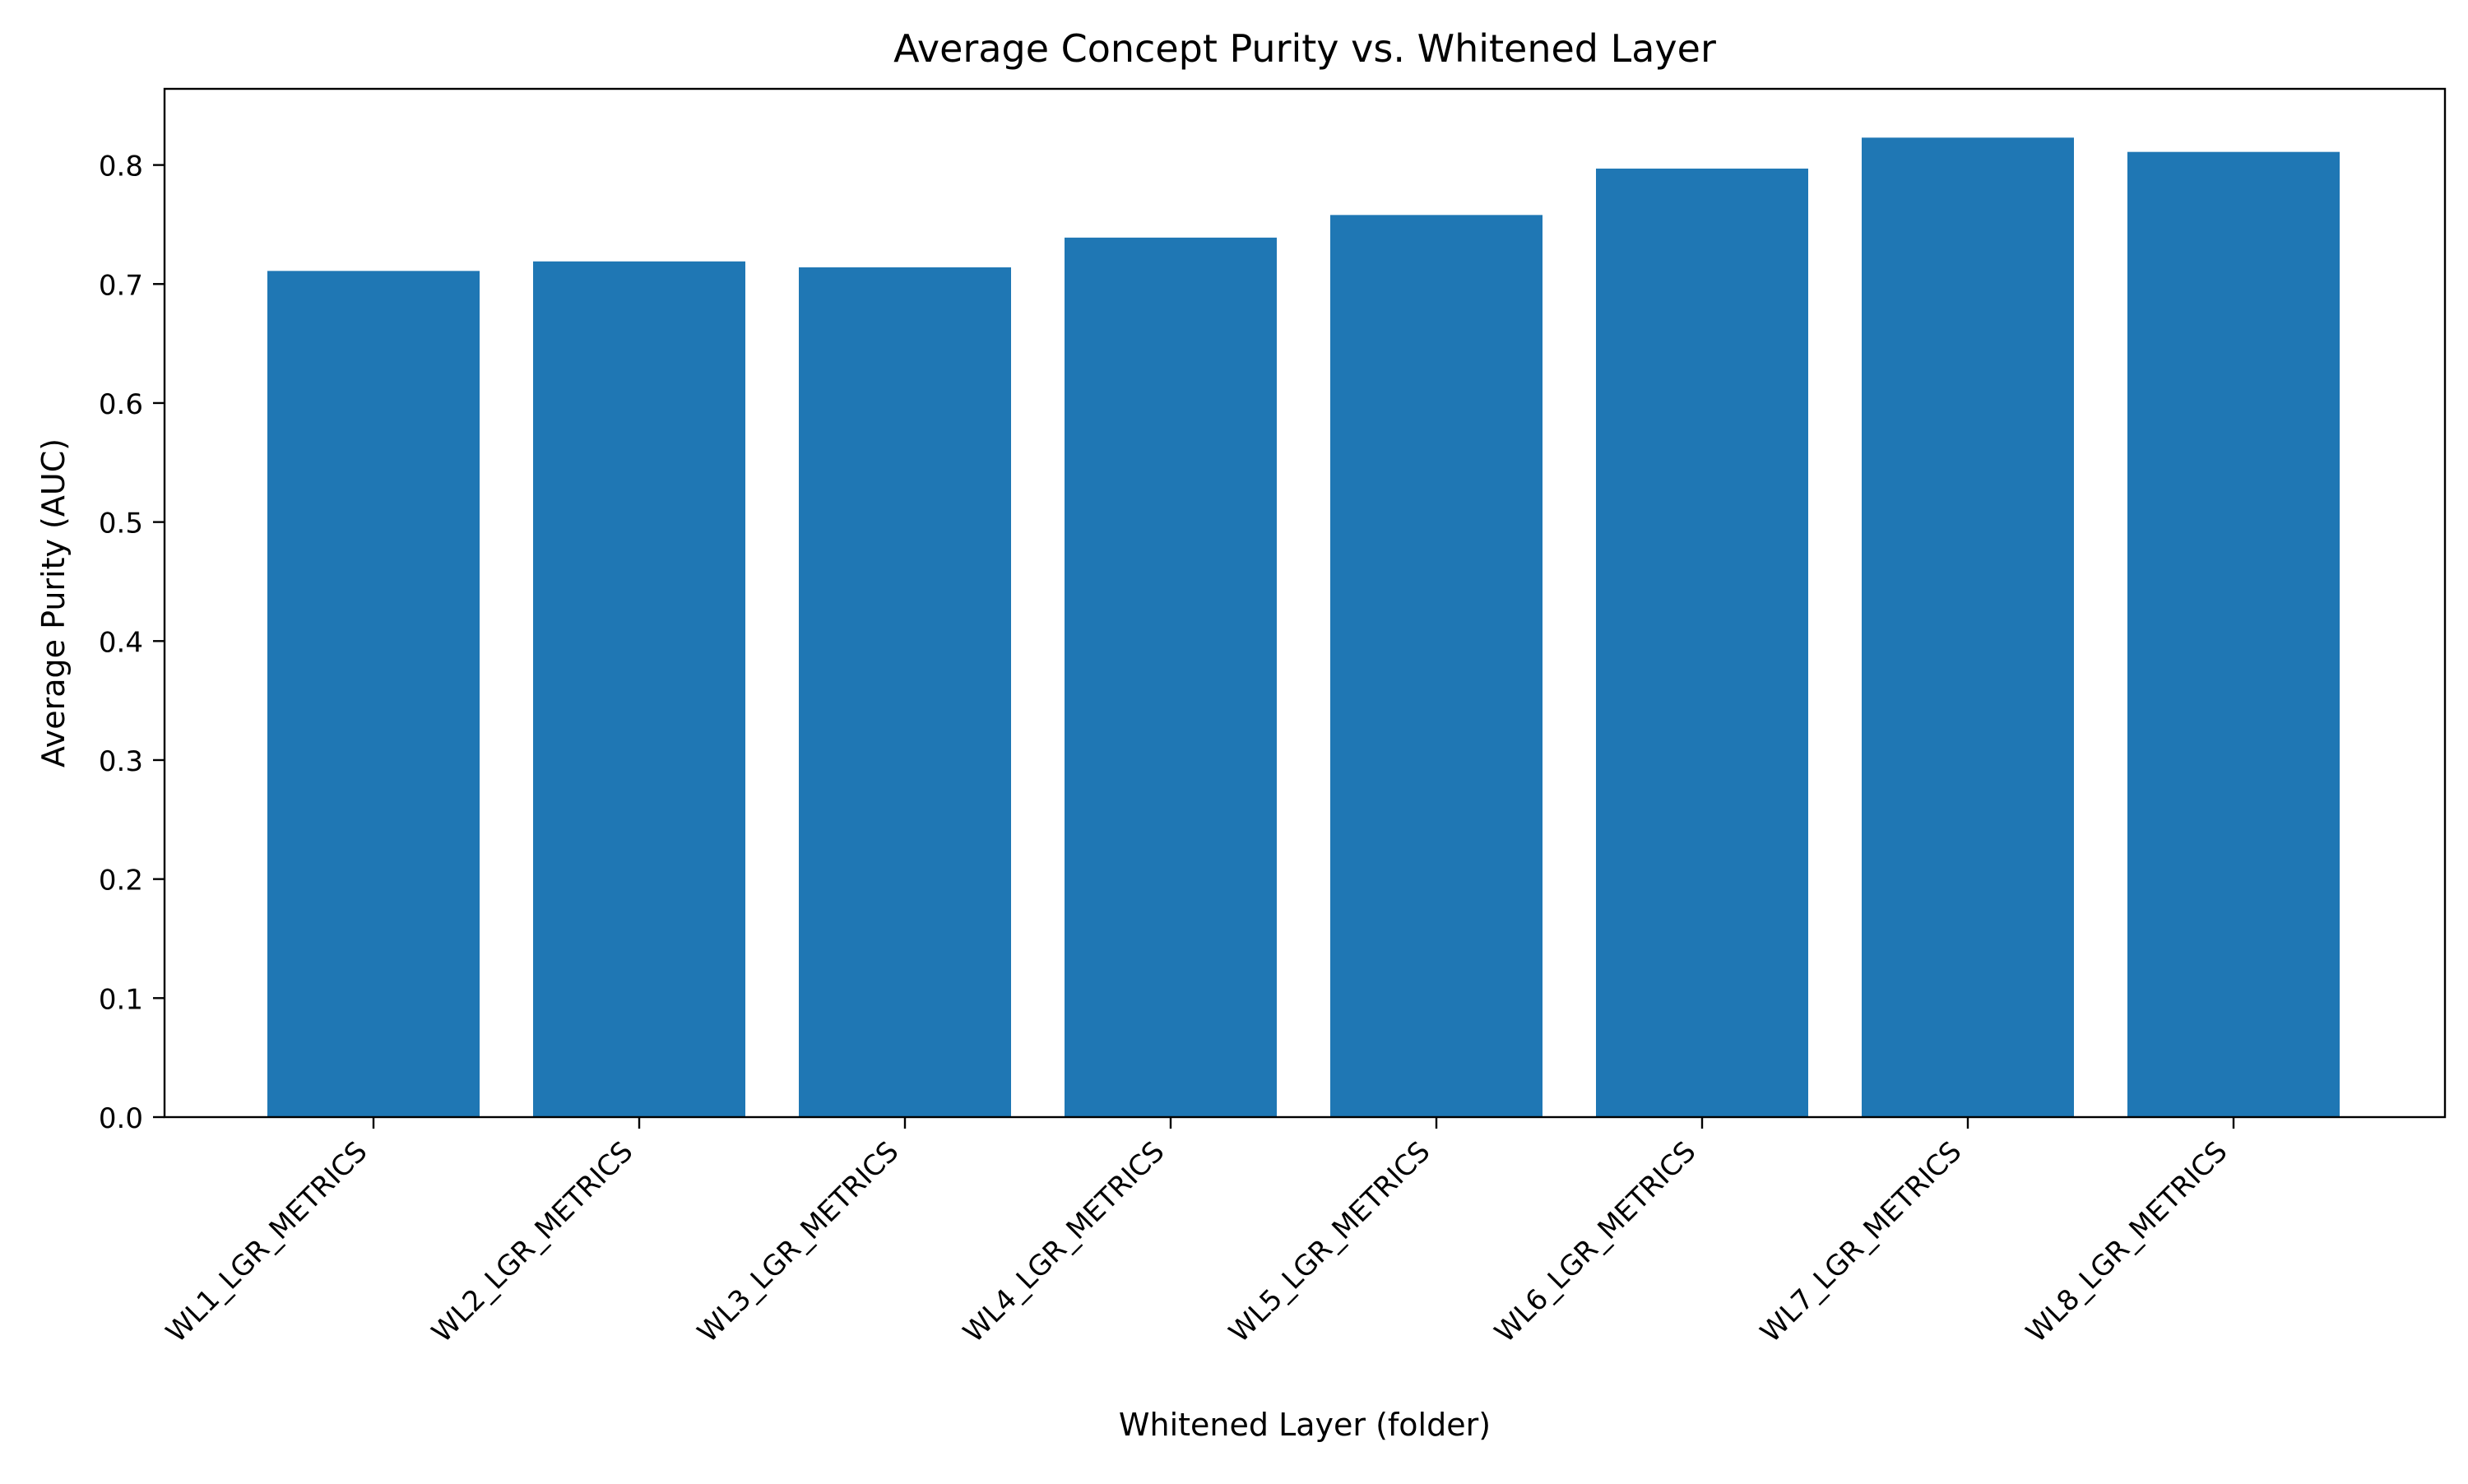  I want to click on y-tick-label: 0.2, so click(121, 881).